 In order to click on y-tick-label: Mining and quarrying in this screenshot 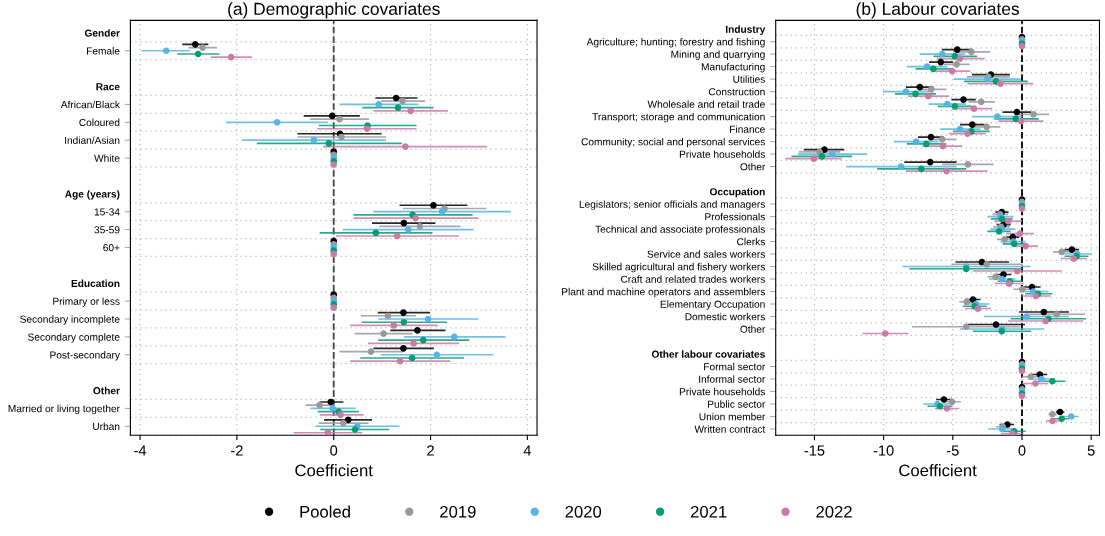, I will do `click(718, 55)`.